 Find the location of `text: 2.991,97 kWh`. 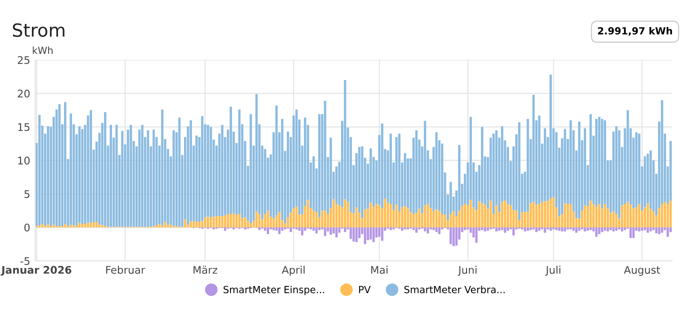

text: 2.991,97 kWh is located at coordinates (635, 31).